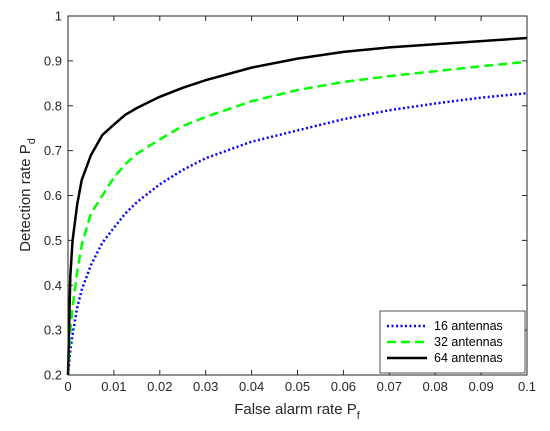 The image size is (550, 431). I want to click on y-tick-label-0-5: 0.5, so click(53, 240).